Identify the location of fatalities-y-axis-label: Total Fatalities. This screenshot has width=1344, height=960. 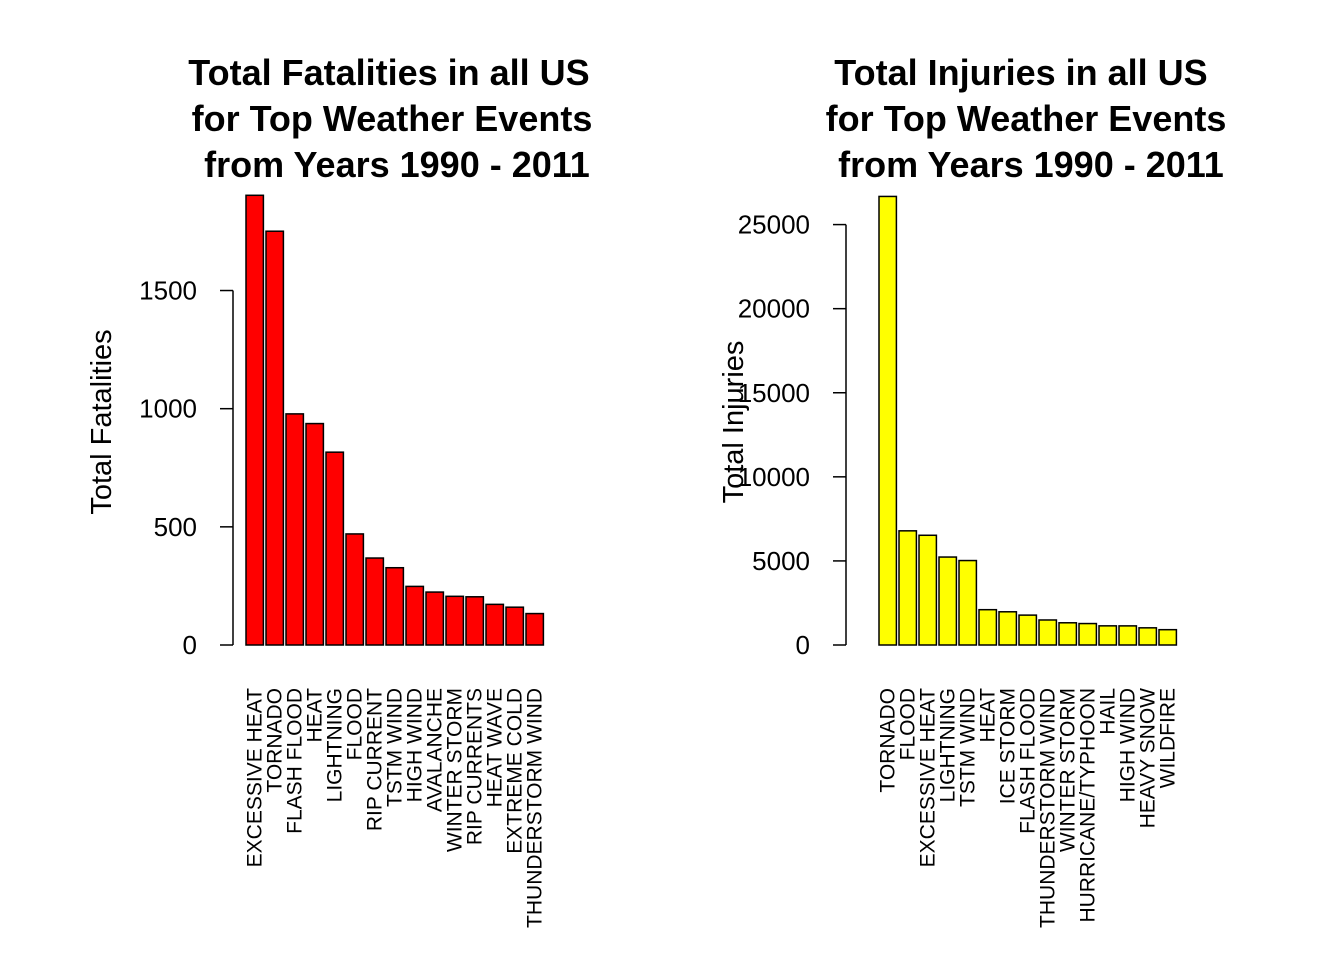
(102, 421).